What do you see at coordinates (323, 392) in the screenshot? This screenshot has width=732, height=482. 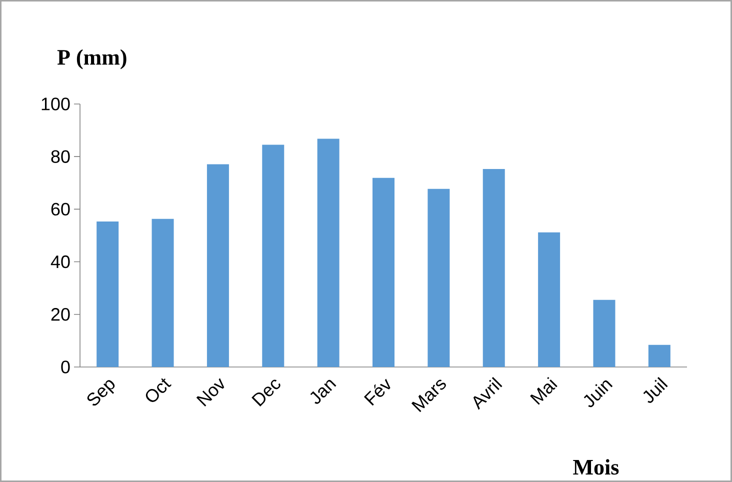 I see `x-tick-label: Jan` at bounding box center [323, 392].